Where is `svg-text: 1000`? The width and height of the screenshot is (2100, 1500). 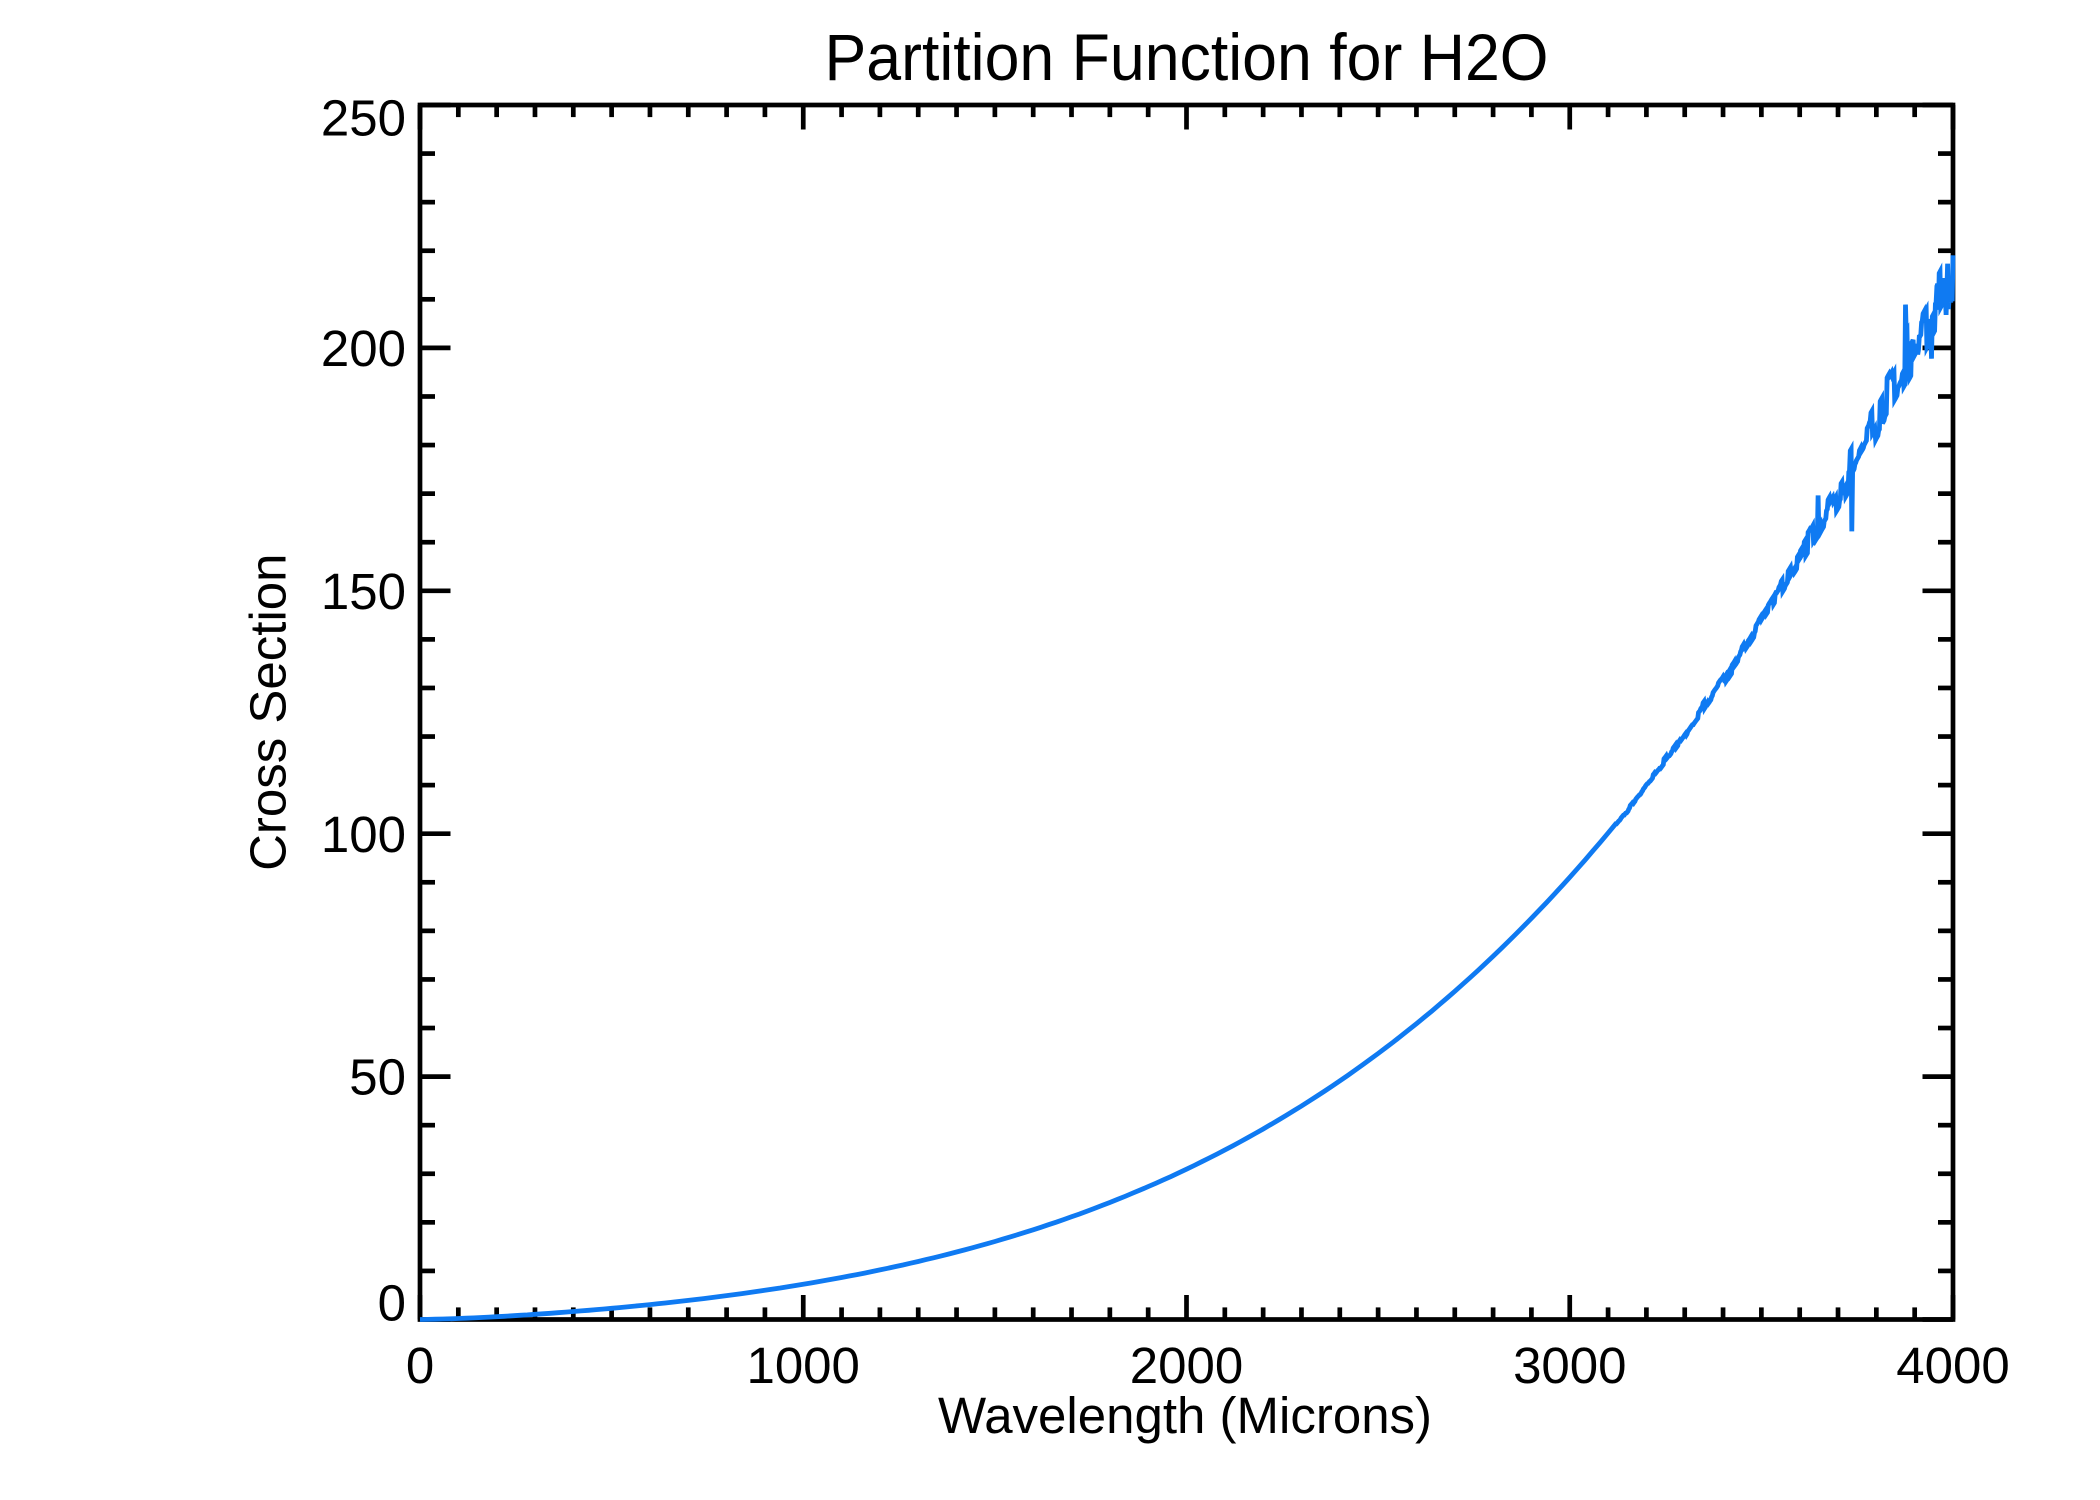 svg-text: 1000 is located at coordinates (802, 1365).